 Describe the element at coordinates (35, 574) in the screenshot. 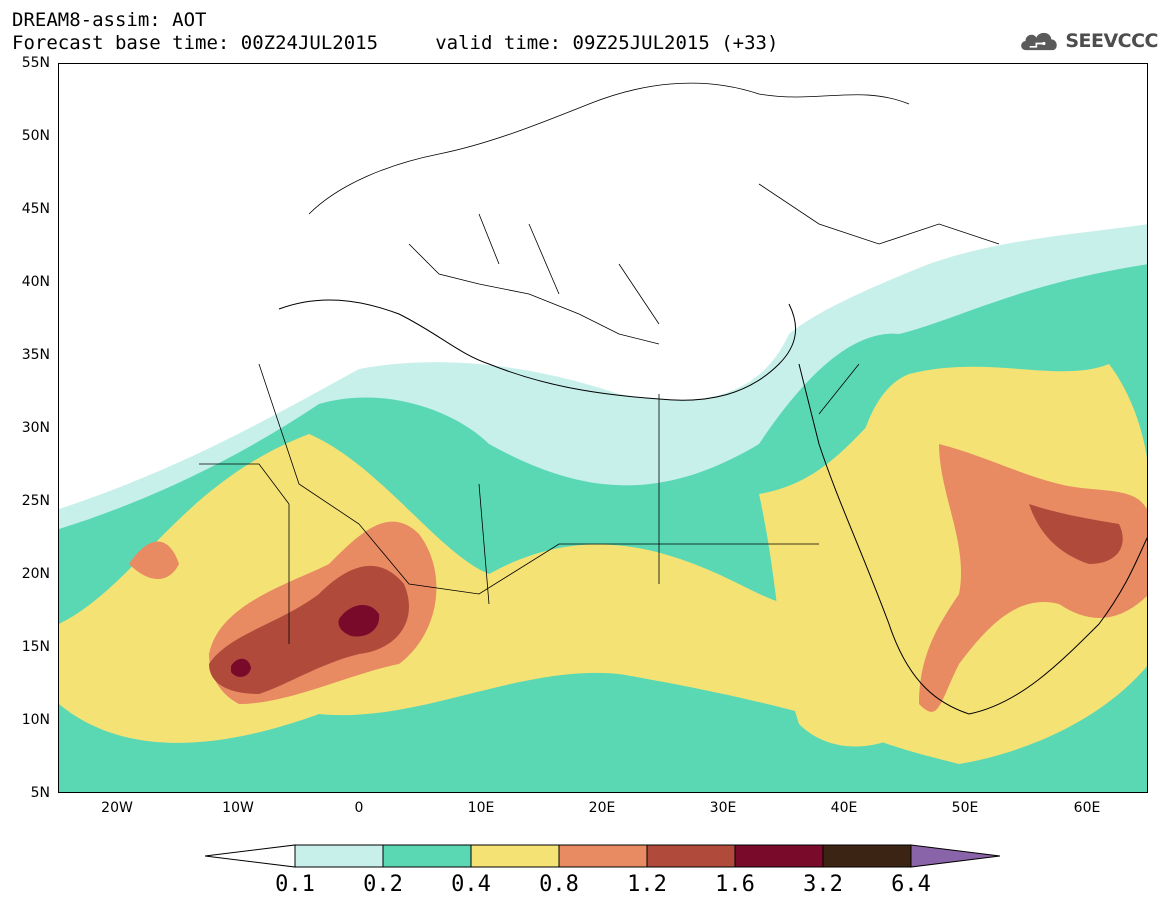

I see `lat-label: 20N` at that location.